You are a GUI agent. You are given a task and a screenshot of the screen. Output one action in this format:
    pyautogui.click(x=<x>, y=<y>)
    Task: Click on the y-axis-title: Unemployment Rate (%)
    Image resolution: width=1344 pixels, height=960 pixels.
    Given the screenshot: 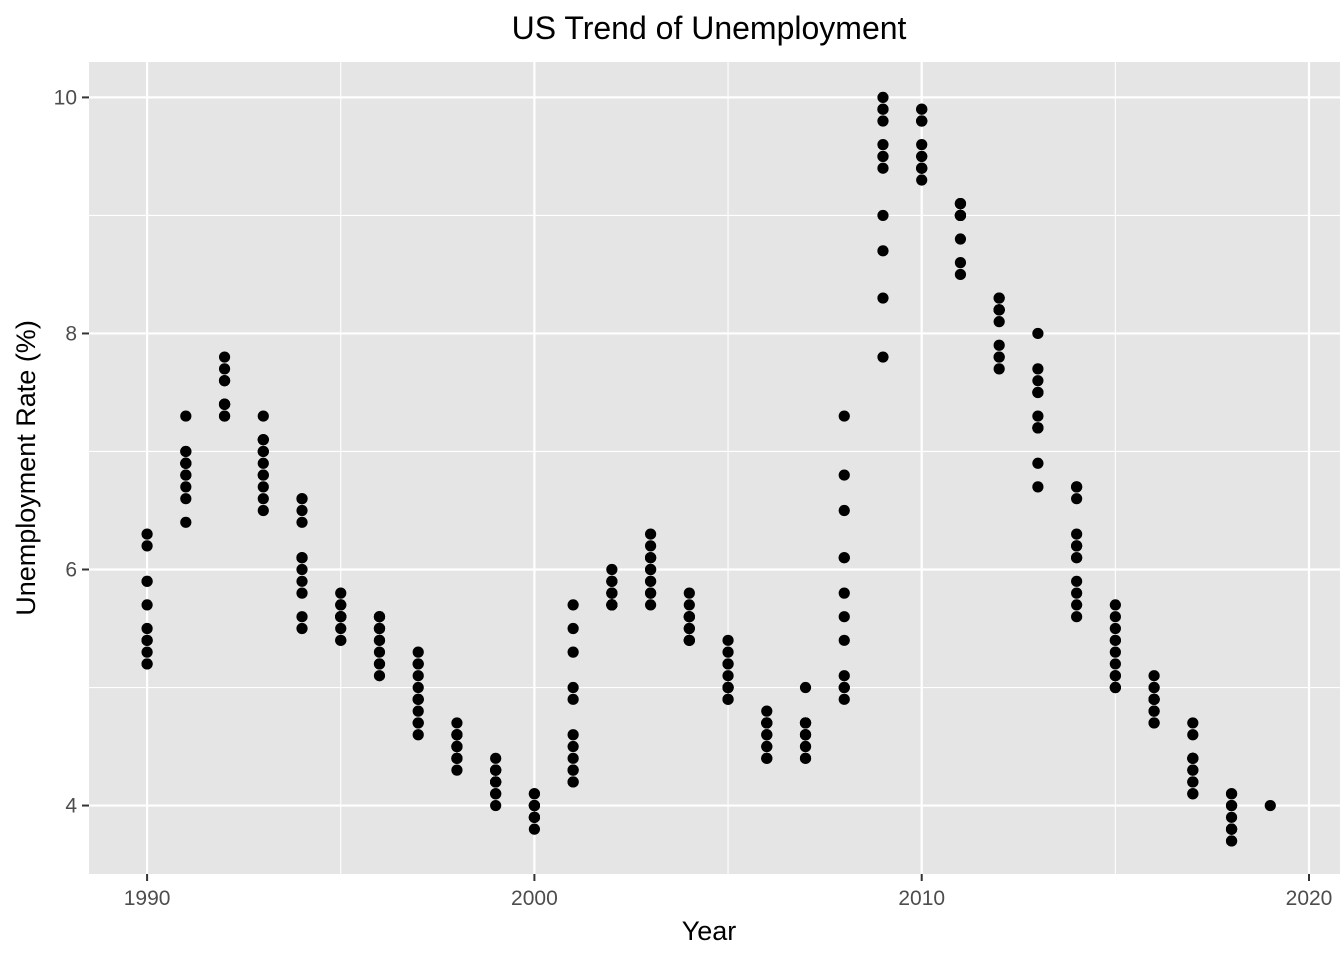 What is the action you would take?
    pyautogui.click(x=26, y=468)
    